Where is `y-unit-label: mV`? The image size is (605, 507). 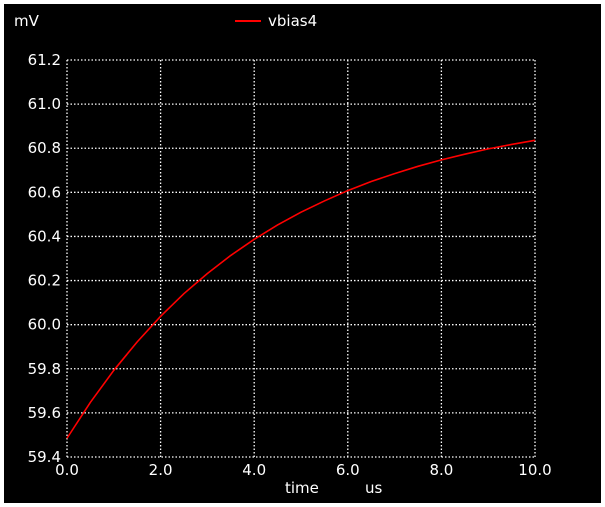
y-unit-label: mV is located at coordinates (27, 21).